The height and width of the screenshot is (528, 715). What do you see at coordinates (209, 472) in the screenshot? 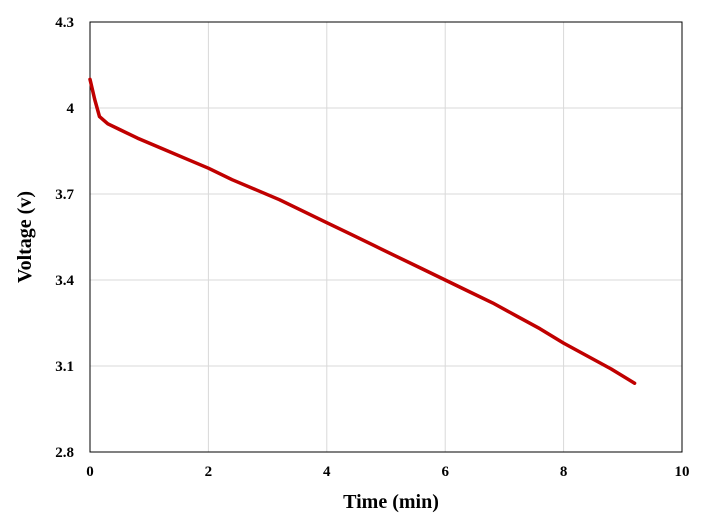
I see `x-tick-label: 2` at bounding box center [209, 472].